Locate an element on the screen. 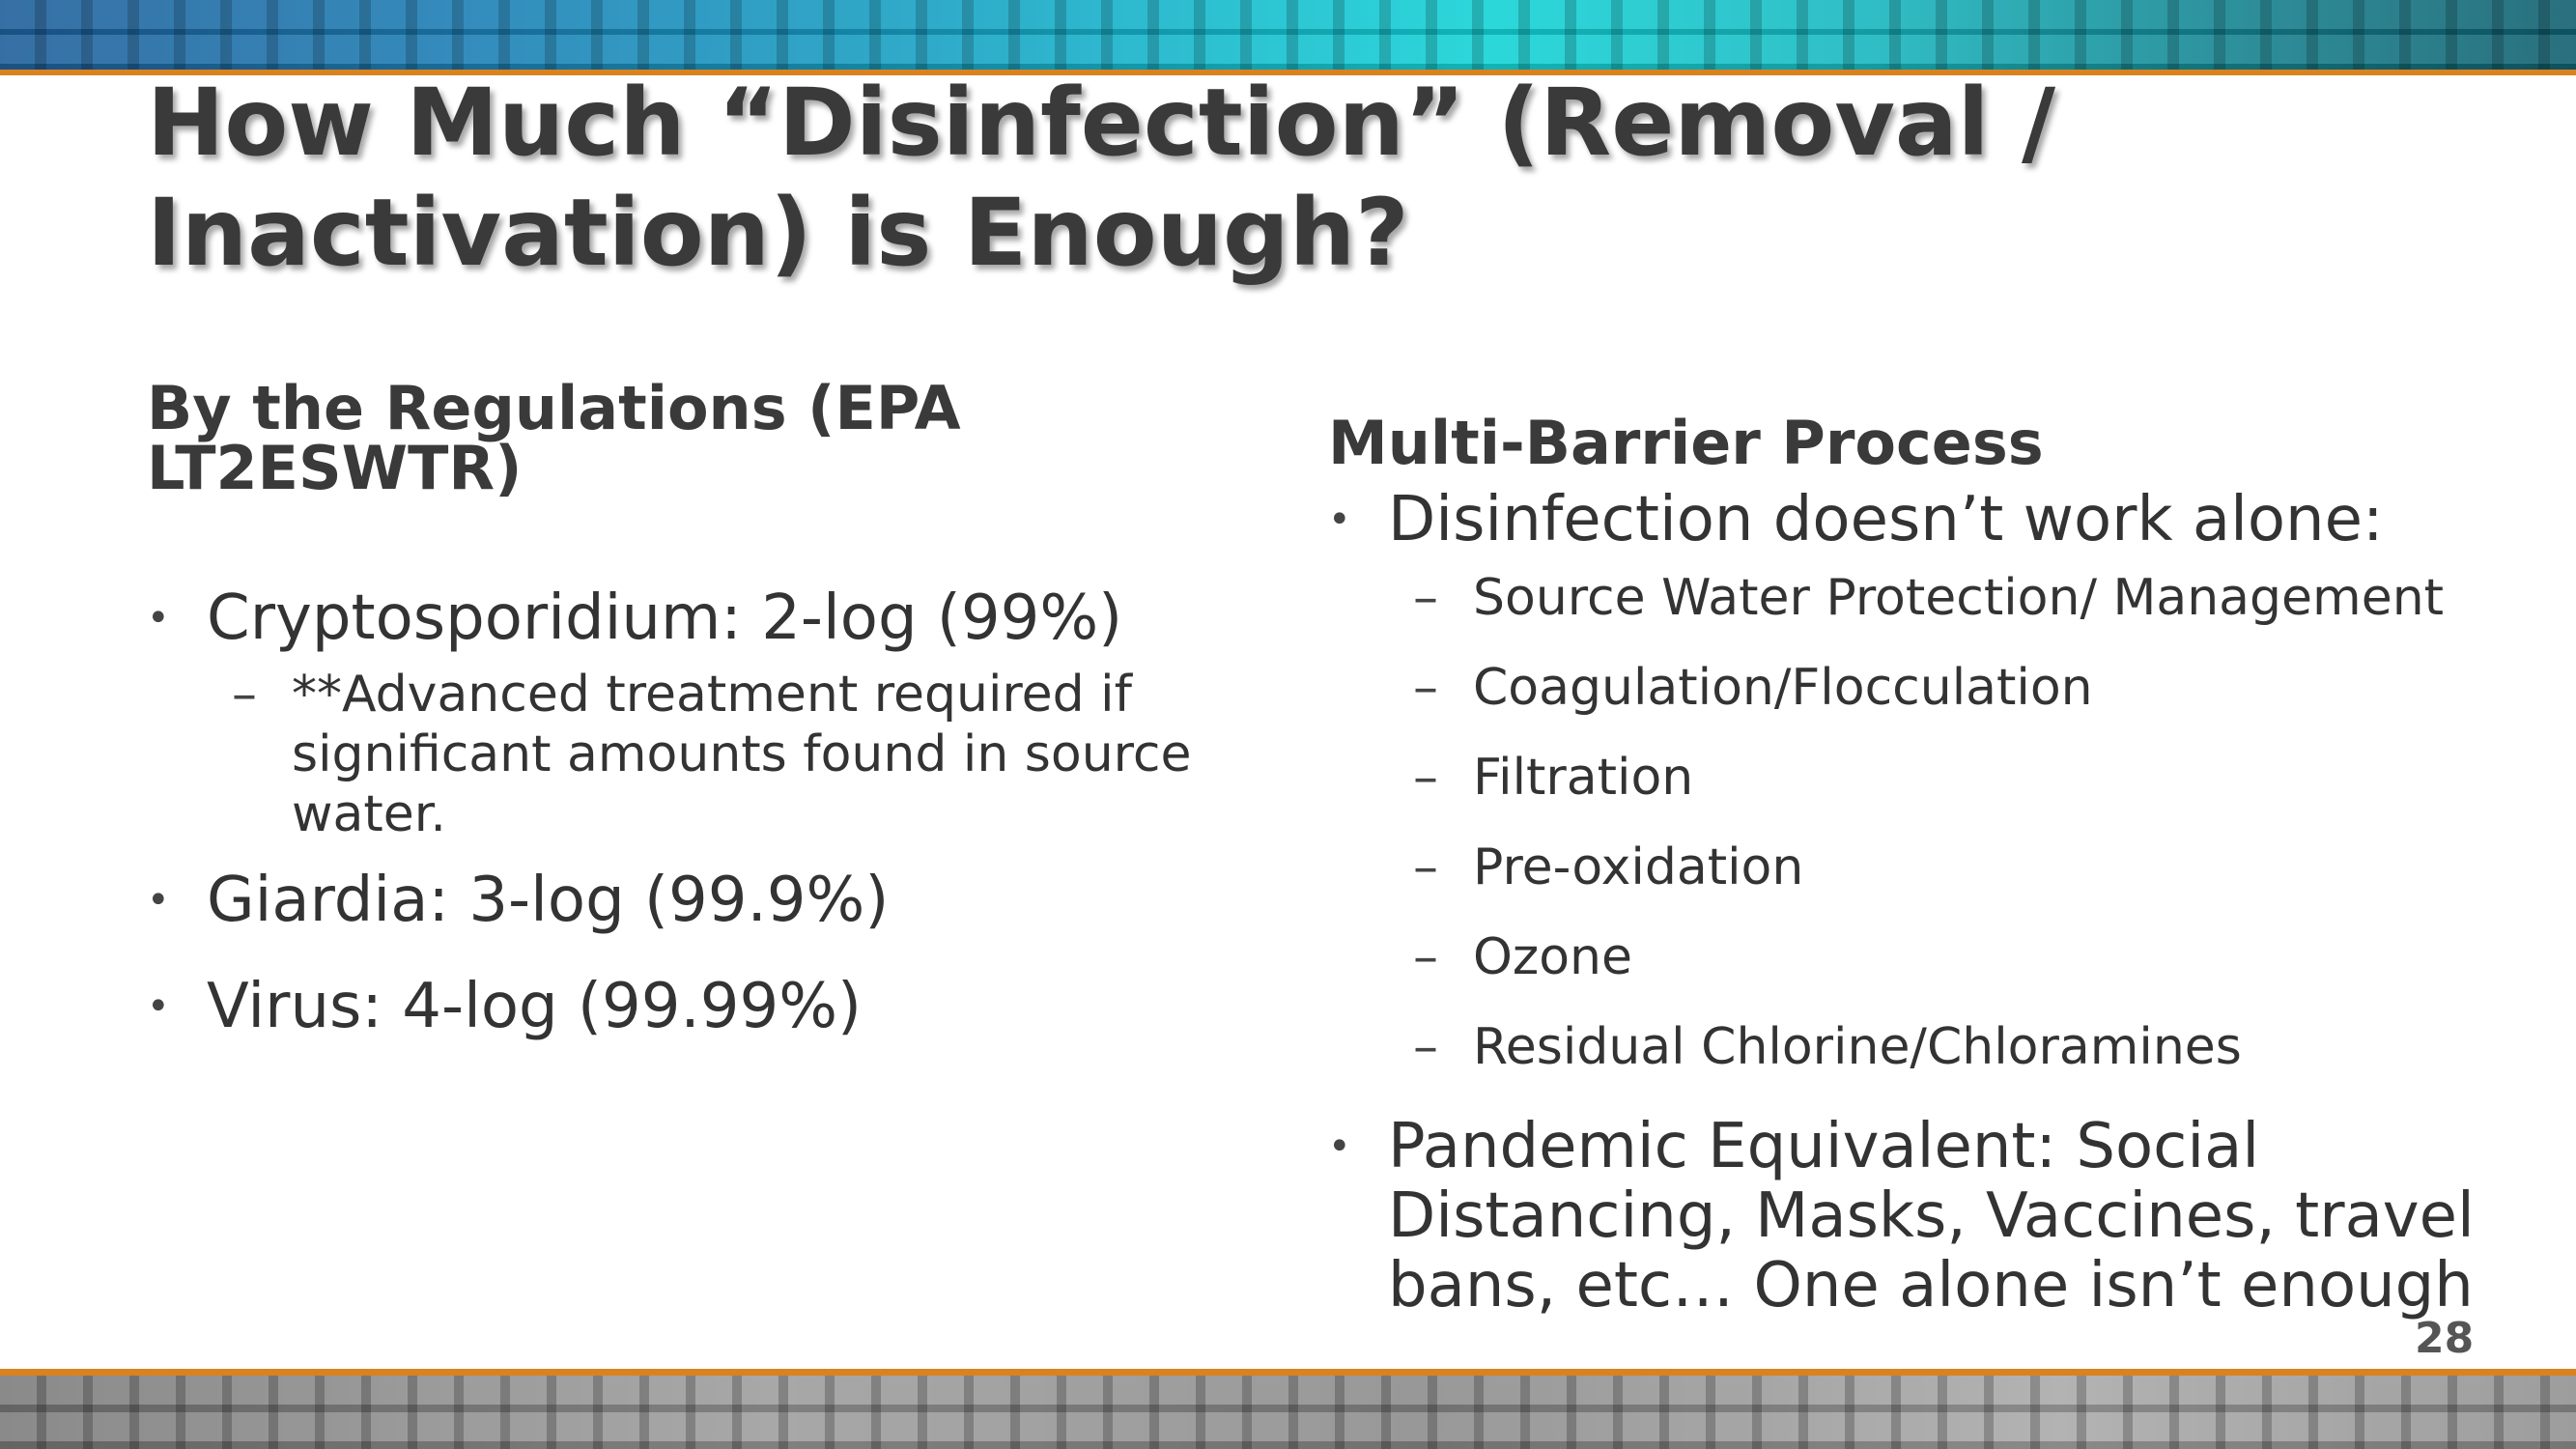 This screenshot has width=2576, height=1449. list-item: Virus: 4-log (99.99%) is located at coordinates (726, 1006).